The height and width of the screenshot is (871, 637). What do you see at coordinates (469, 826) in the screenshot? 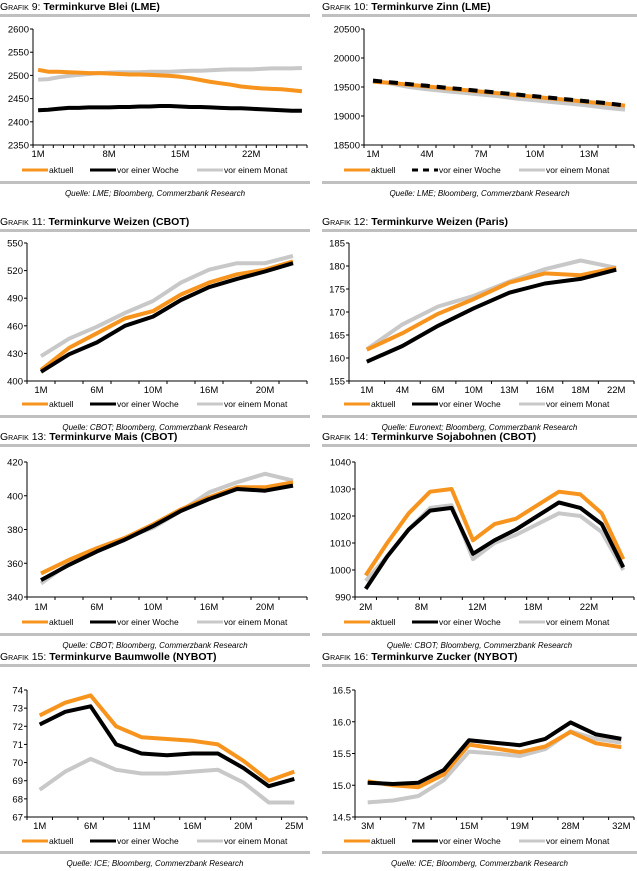
I see `x-tick-label: 15M` at bounding box center [469, 826].